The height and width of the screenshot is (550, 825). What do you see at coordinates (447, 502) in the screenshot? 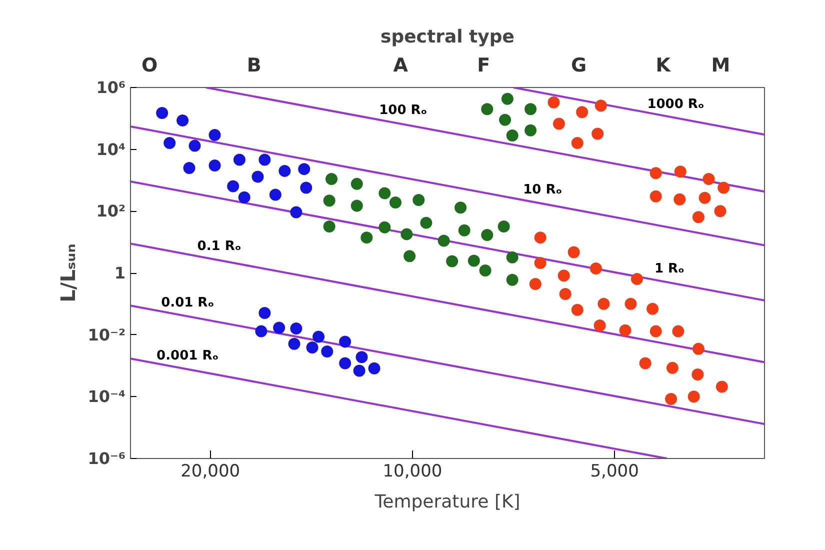
I see `x-axis-title: Temperature [K]` at bounding box center [447, 502].